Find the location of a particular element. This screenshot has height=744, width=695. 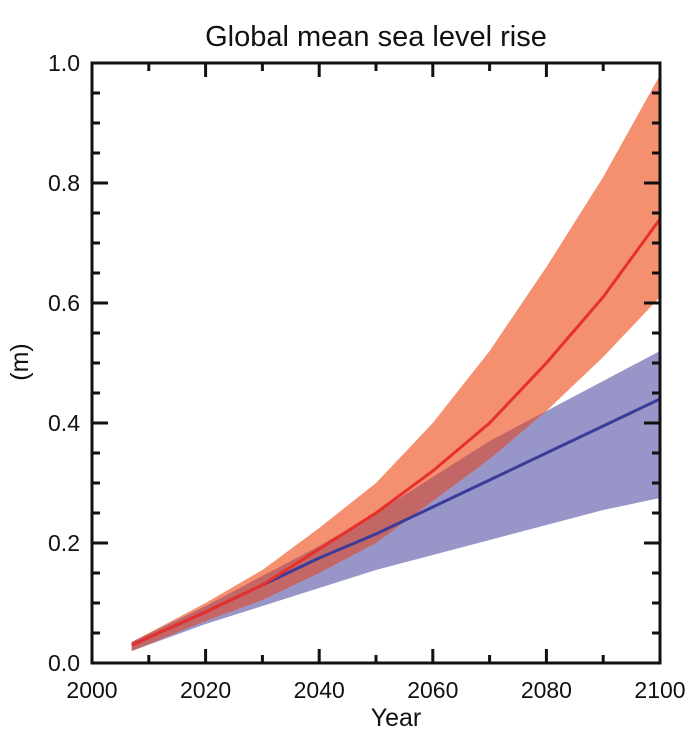

y-tick-label: 0.2 is located at coordinates (64, 543).